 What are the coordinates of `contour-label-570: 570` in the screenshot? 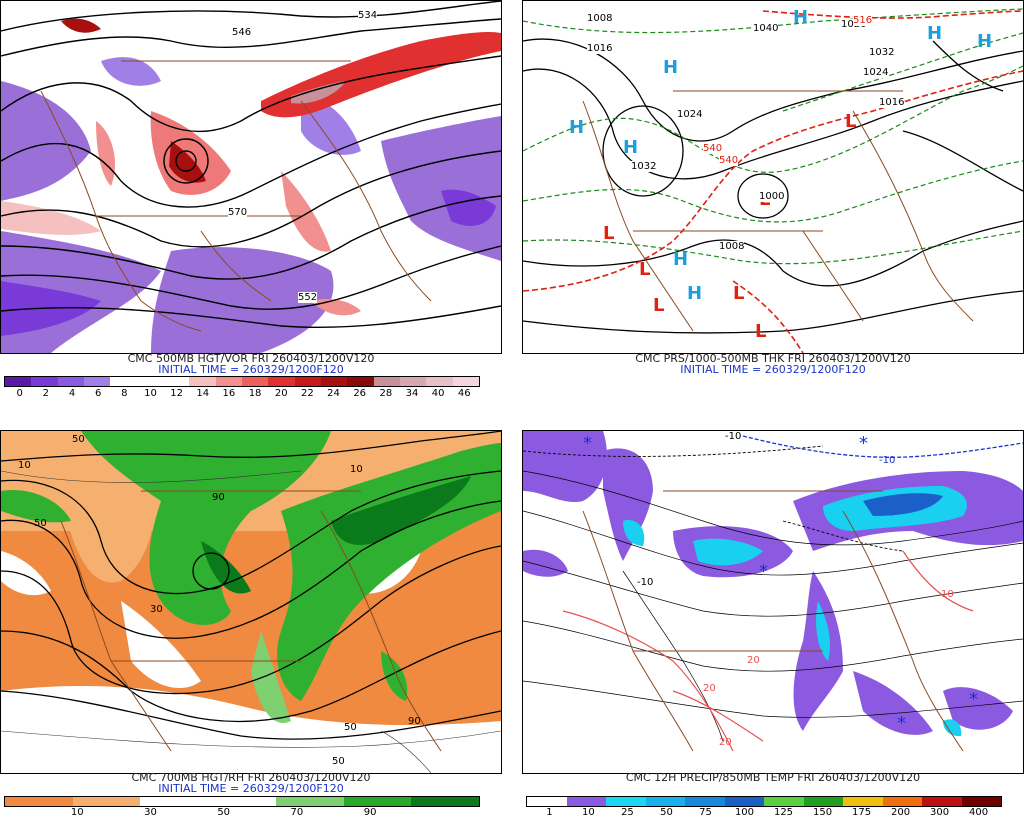 It's located at (238, 212).